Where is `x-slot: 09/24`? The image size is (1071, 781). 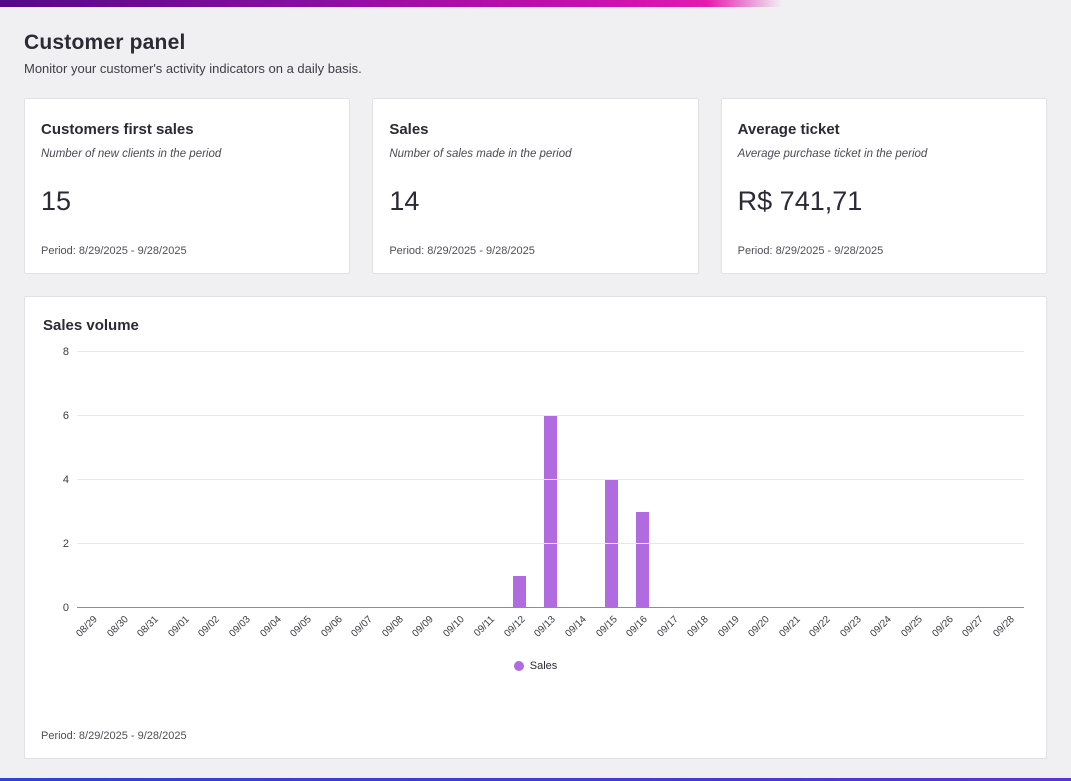
x-slot: 09/24 is located at coordinates (885, 633).